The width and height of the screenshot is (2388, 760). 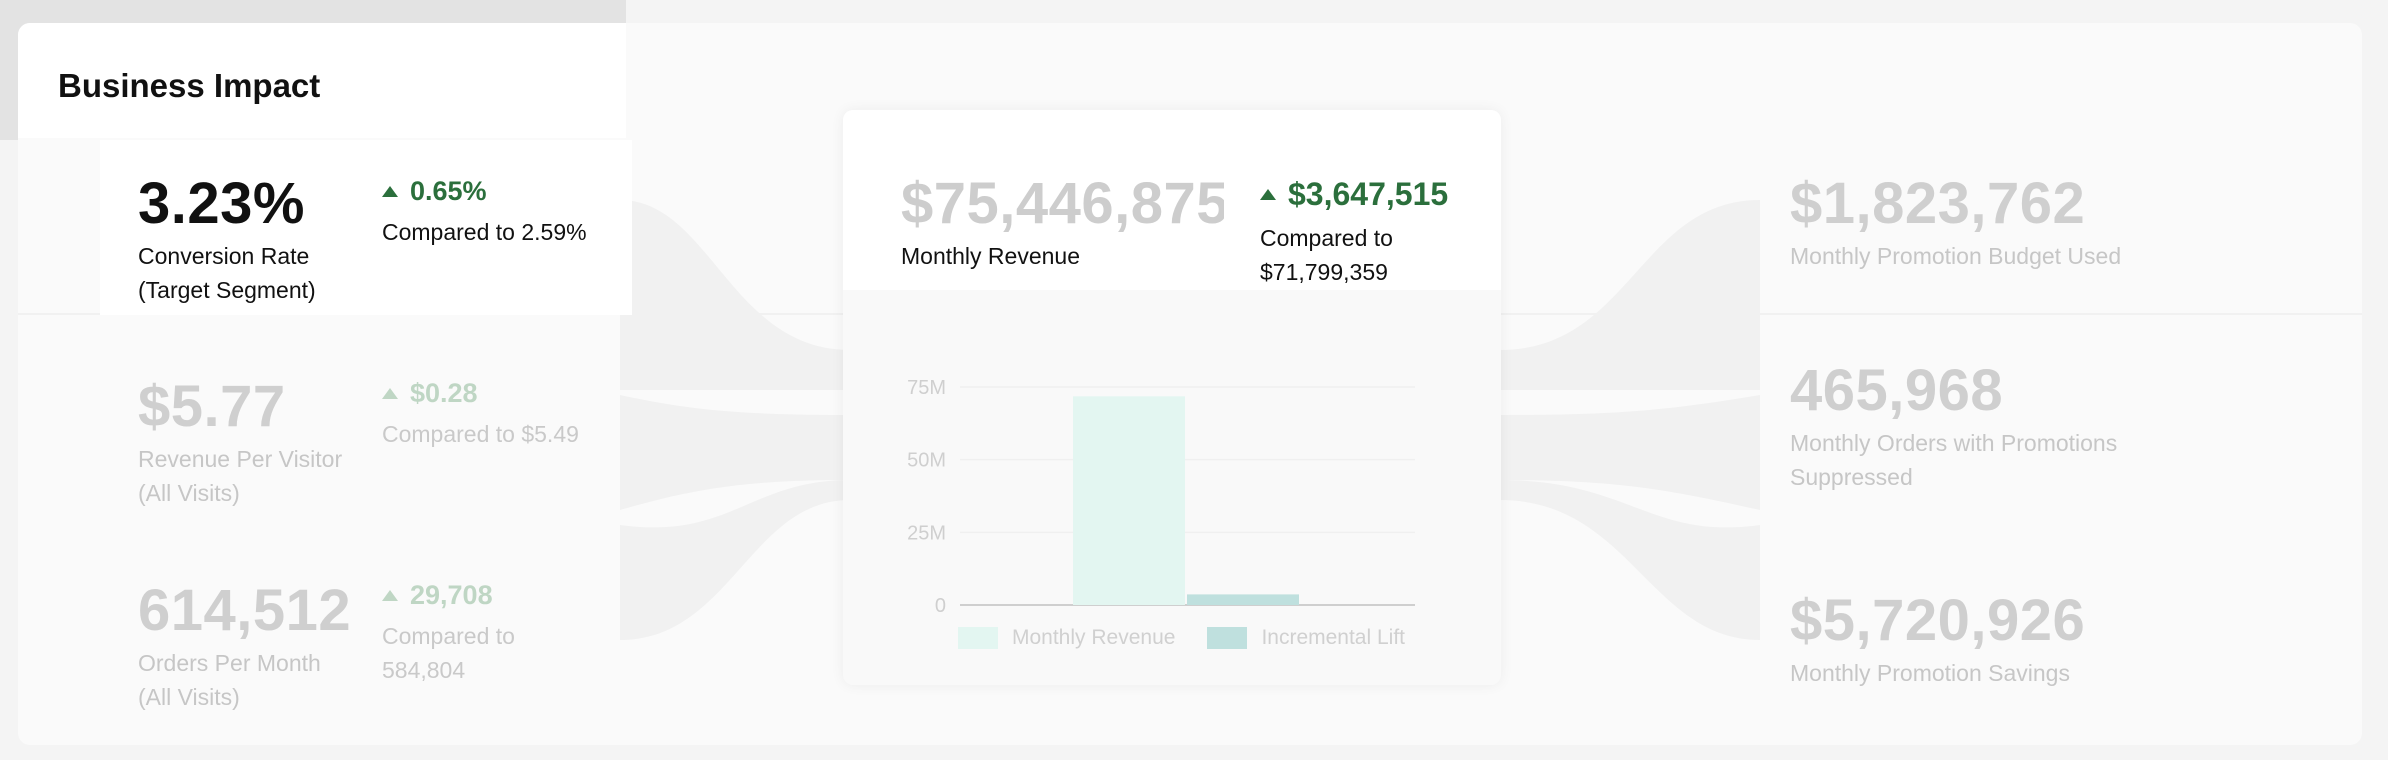 I want to click on kpi-conversion-rate: 3.23% Conversion Rate (Target Segment), so click(x=227, y=241).